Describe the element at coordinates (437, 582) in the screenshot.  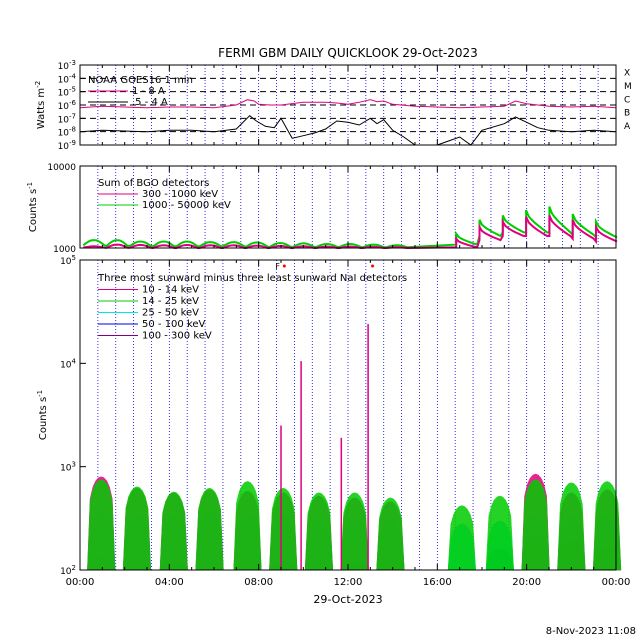
I see `x-tick-label: 16:00` at that location.